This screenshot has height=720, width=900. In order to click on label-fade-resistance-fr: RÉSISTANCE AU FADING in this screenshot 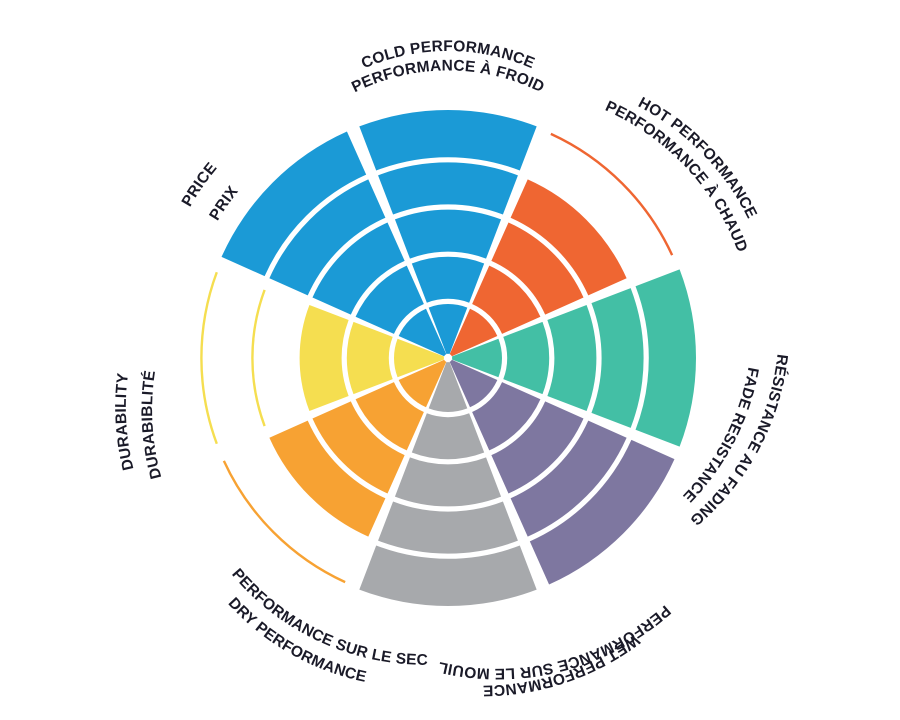, I will do `click(739, 441)`.